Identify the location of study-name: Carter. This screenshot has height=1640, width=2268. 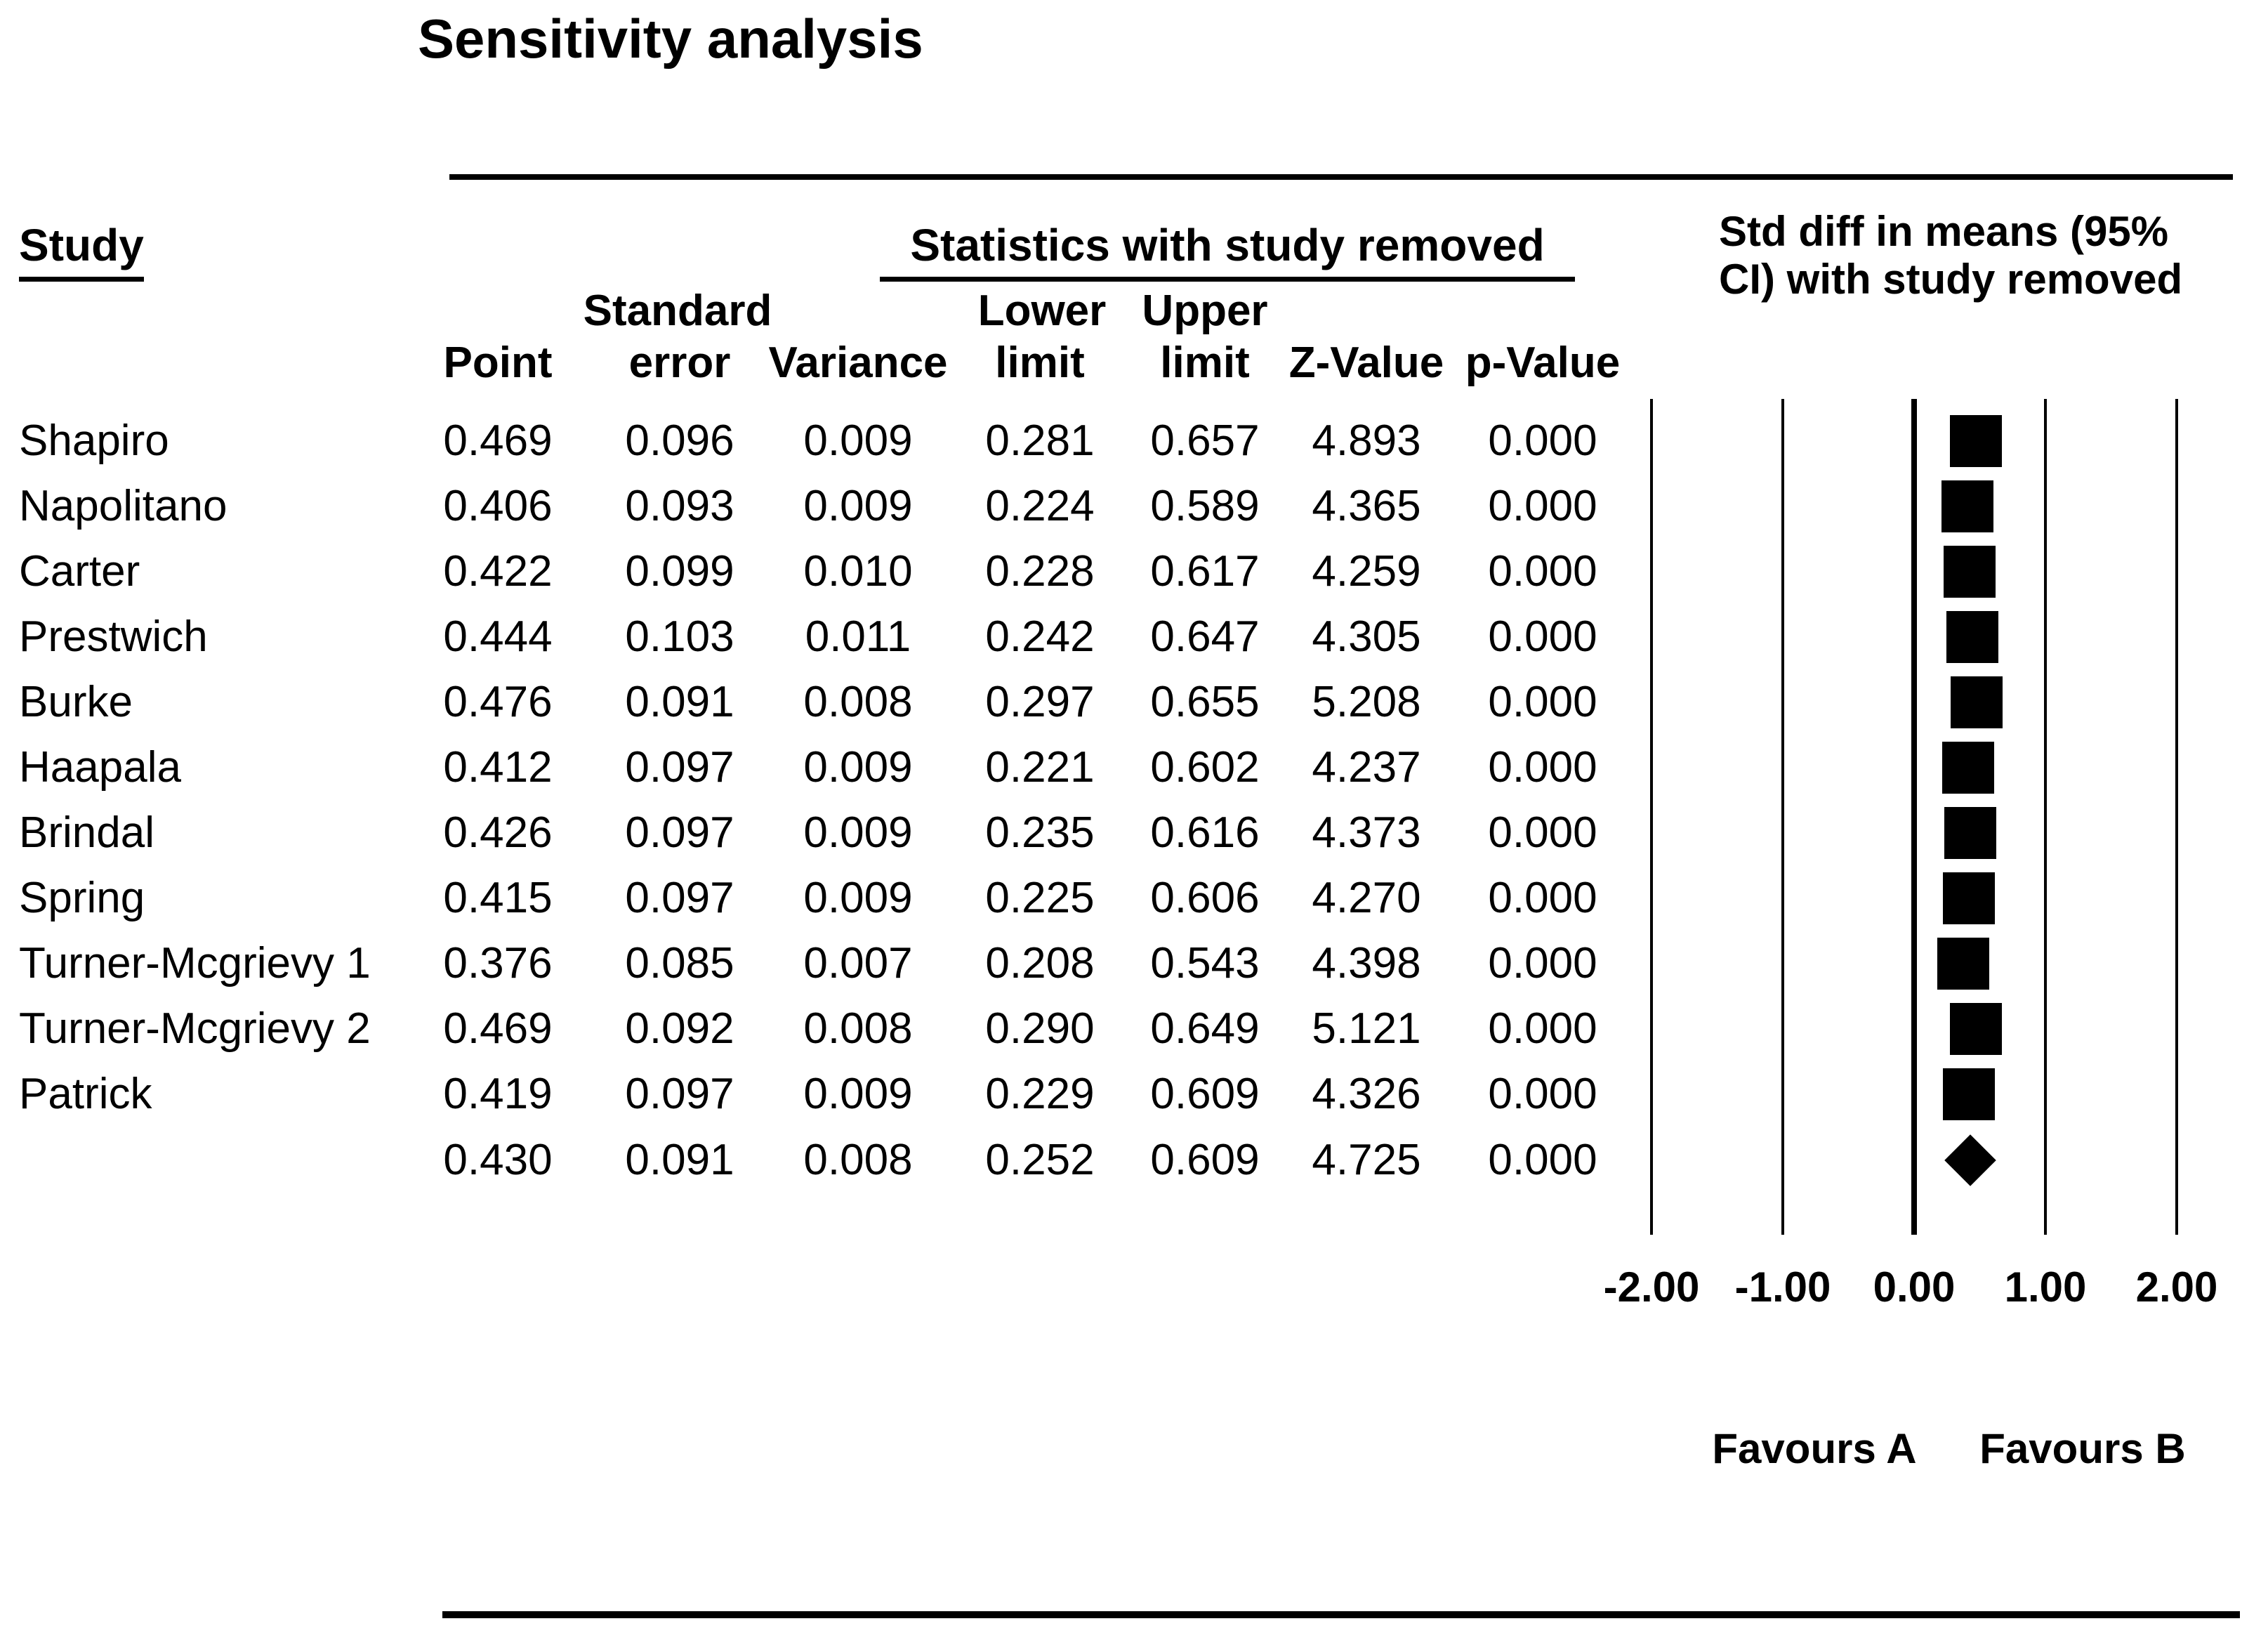
(79, 571).